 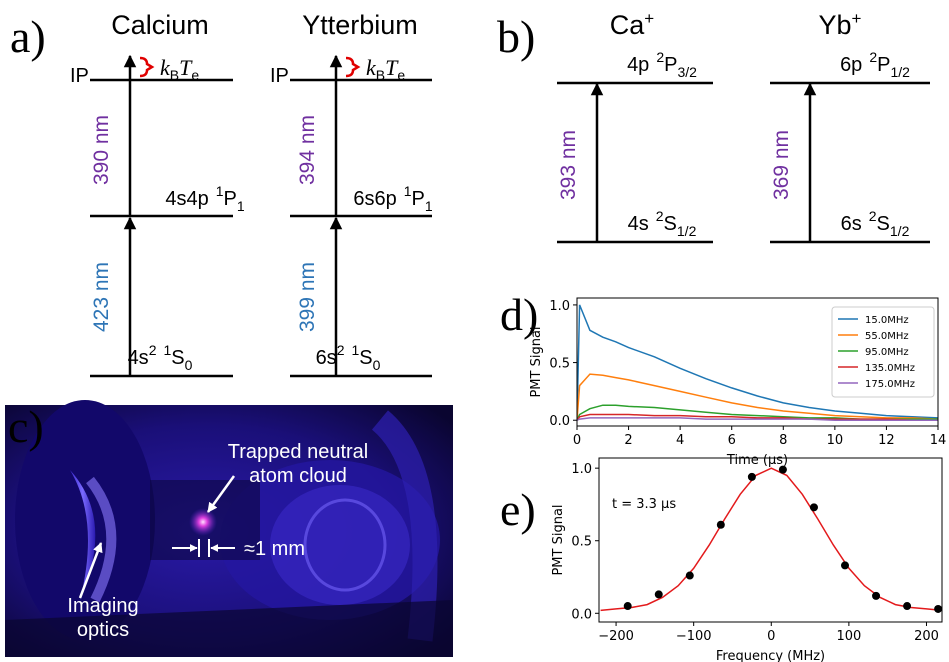 I want to click on level-label: 6s 2S1/2, so click(x=875, y=223).